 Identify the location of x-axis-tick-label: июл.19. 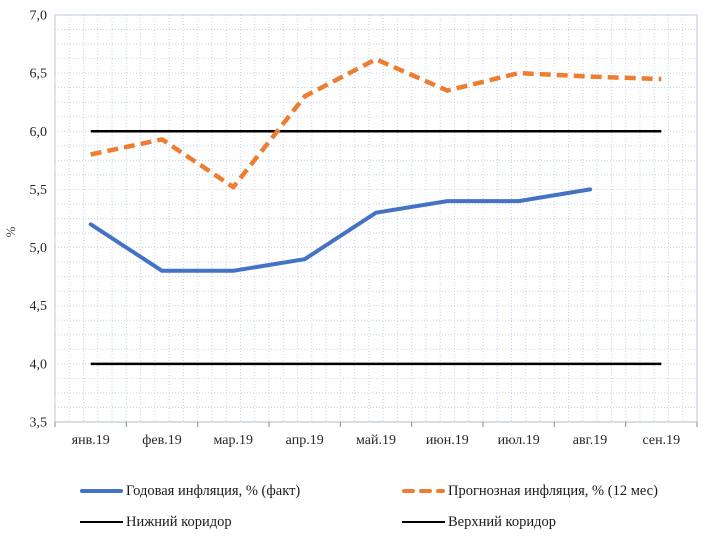
(519, 440).